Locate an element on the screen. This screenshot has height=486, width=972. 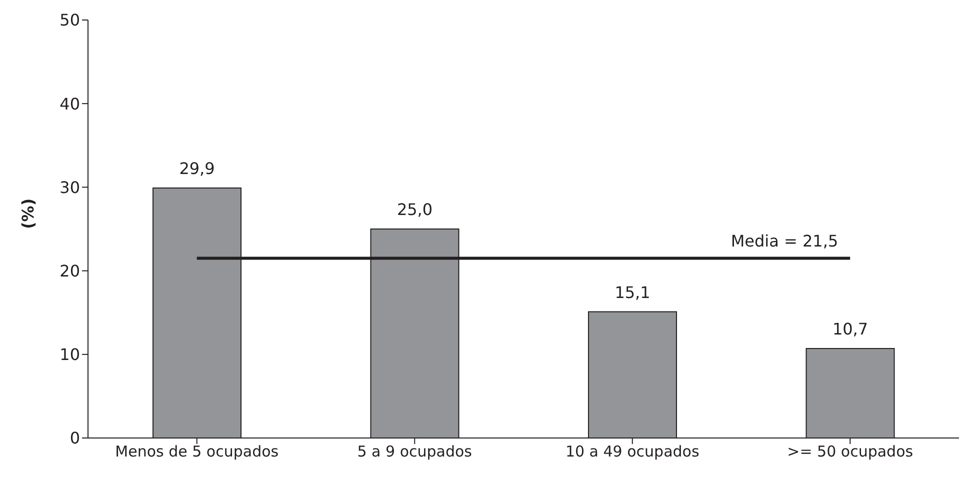
y-tick-label: 40 is located at coordinates (70, 104).